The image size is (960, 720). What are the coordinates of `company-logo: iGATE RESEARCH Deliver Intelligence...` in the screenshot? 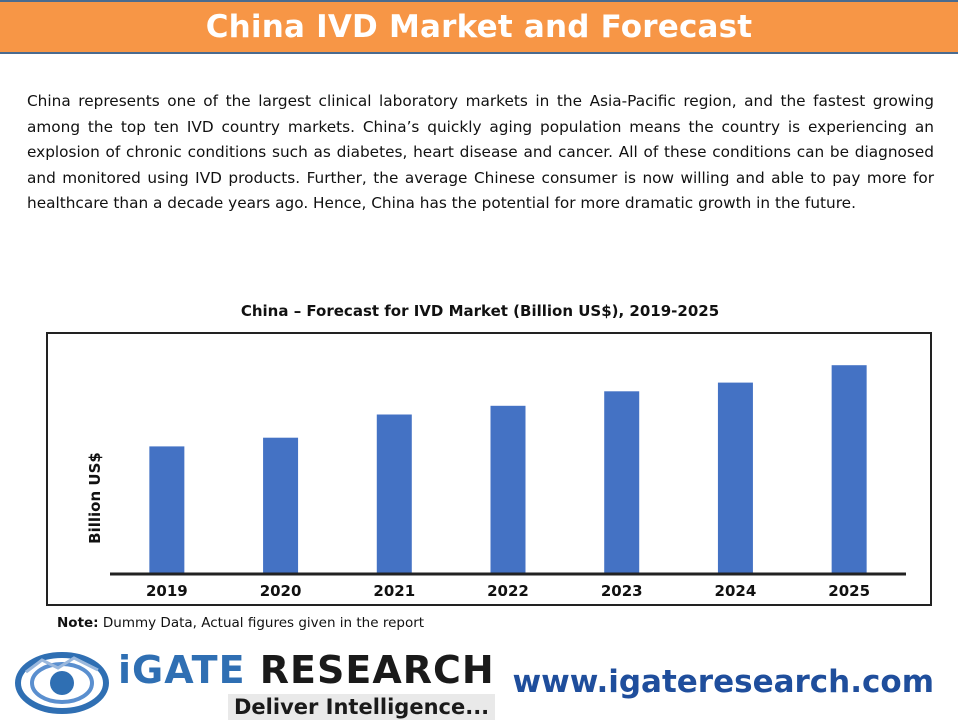 It's located at (265, 684).